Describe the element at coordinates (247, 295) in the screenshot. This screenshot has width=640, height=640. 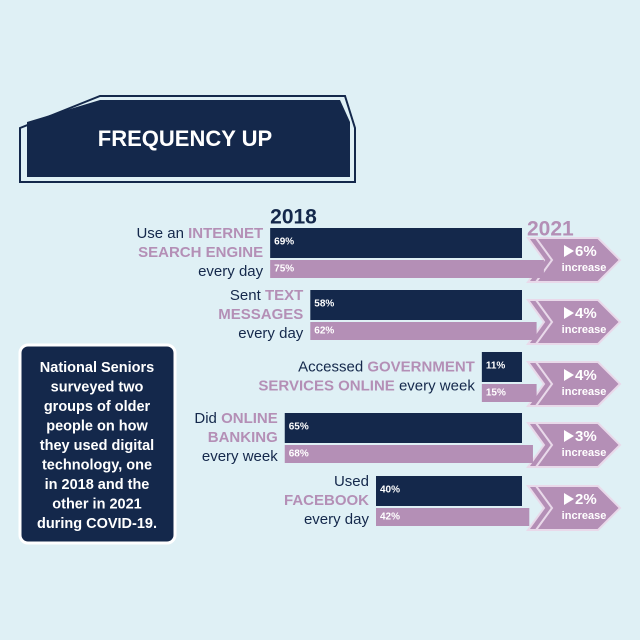
I see `category-text: Sent` at that location.